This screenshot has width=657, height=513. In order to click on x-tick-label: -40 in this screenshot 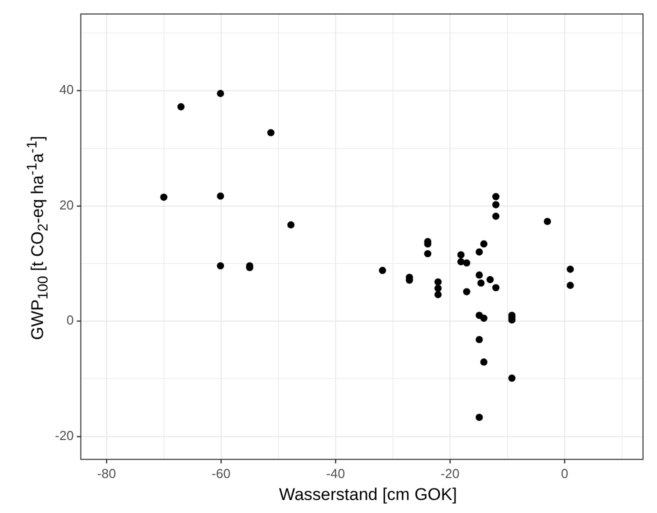, I will do `click(335, 473)`.